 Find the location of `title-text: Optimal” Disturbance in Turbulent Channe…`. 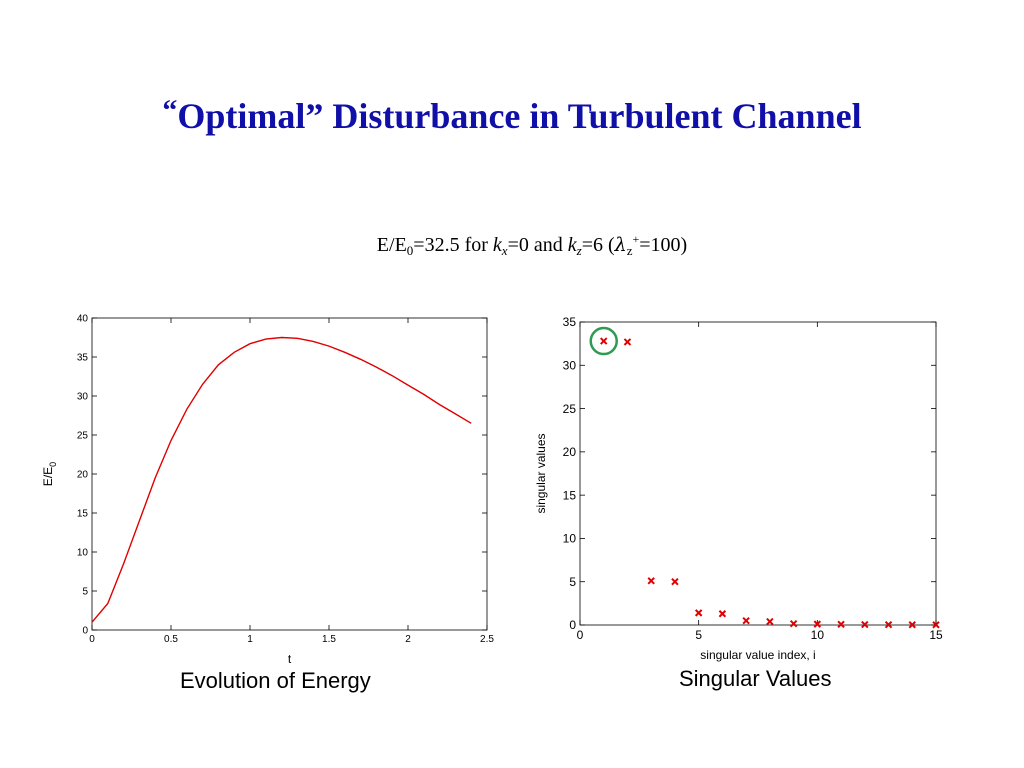

title-text: Optimal” Disturbance in Turbulent Channe… is located at coordinates (519, 116).